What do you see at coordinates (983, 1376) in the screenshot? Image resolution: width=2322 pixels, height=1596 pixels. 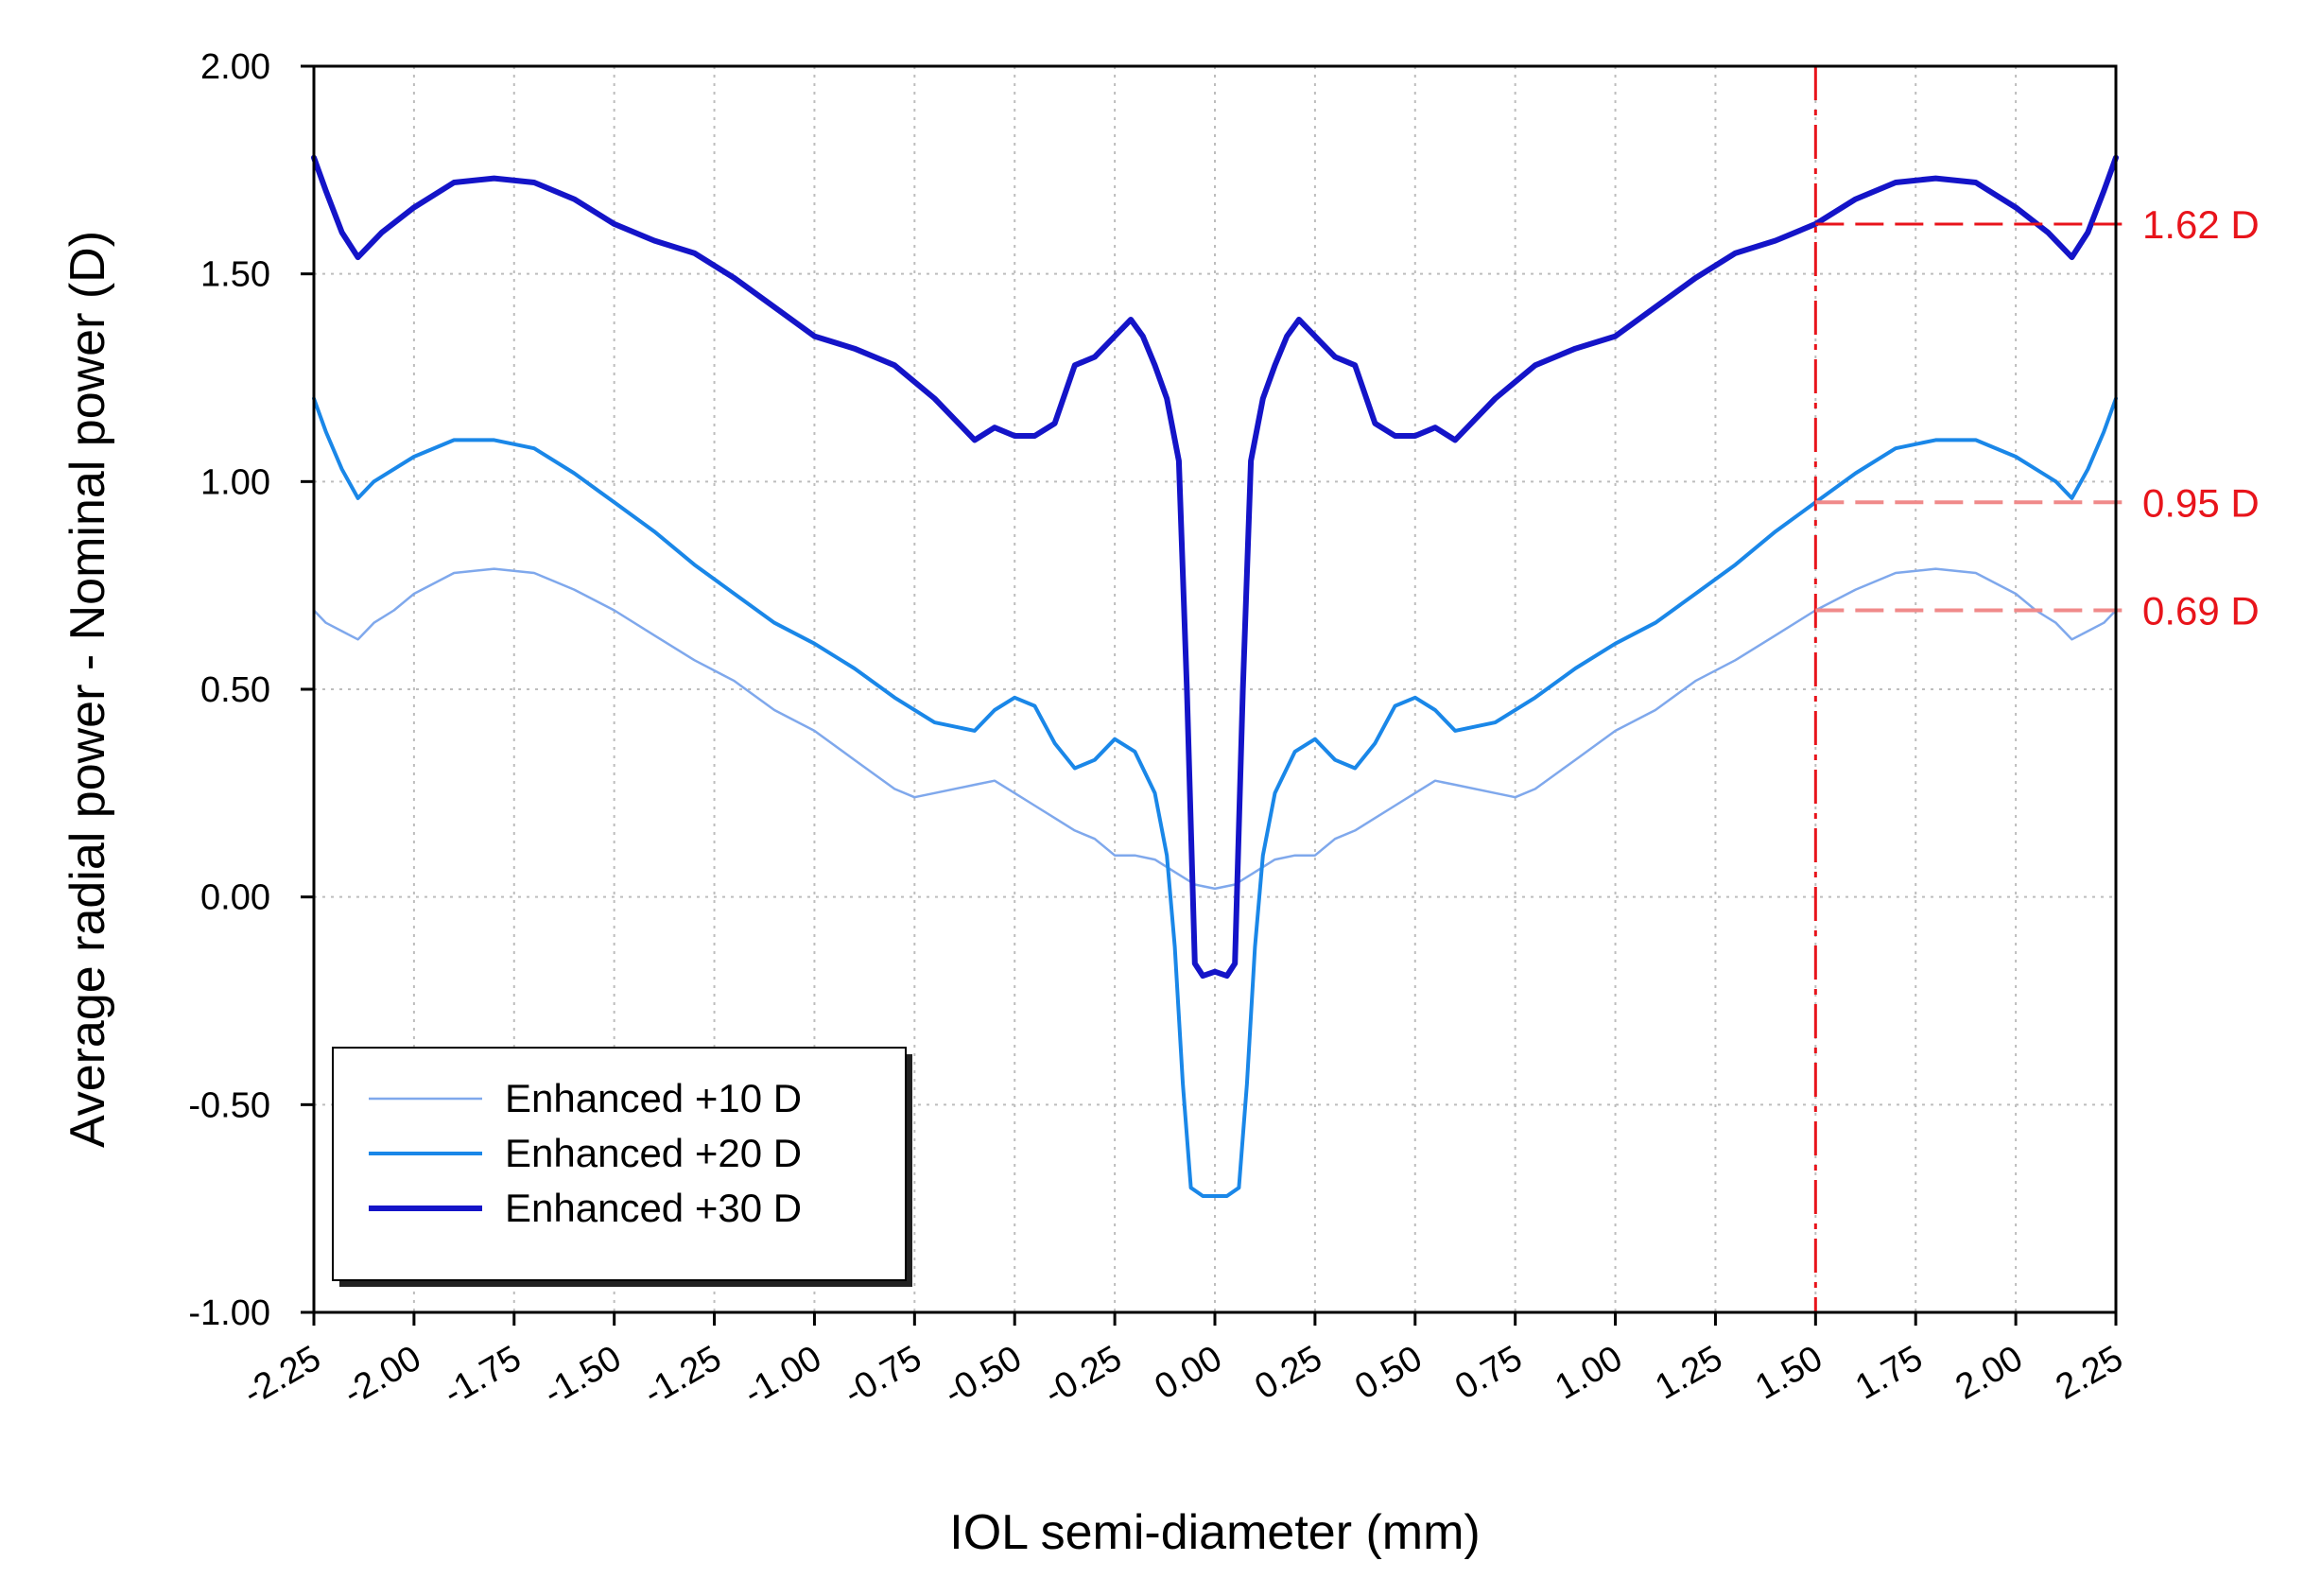 I see `x-tick-label: -0.50` at bounding box center [983, 1376].